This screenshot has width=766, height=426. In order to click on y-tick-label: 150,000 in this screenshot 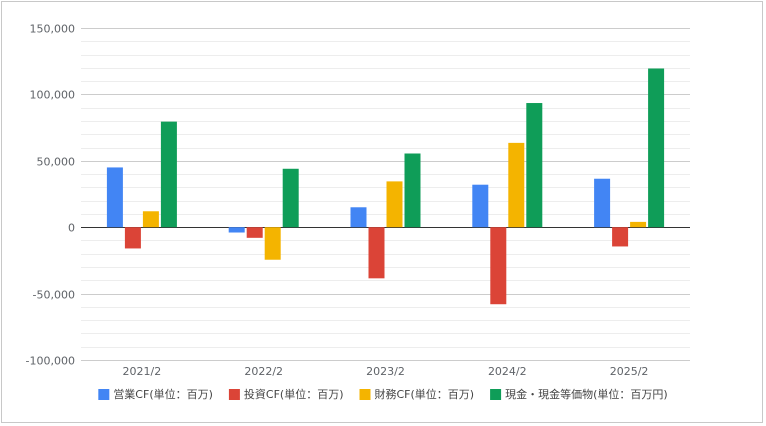, I will do `click(53, 29)`.